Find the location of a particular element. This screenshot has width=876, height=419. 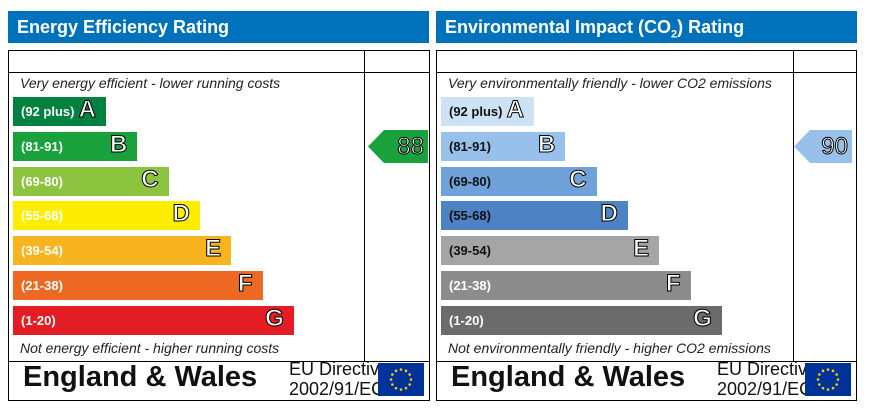

eu-stars is located at coordinates (401, 379).